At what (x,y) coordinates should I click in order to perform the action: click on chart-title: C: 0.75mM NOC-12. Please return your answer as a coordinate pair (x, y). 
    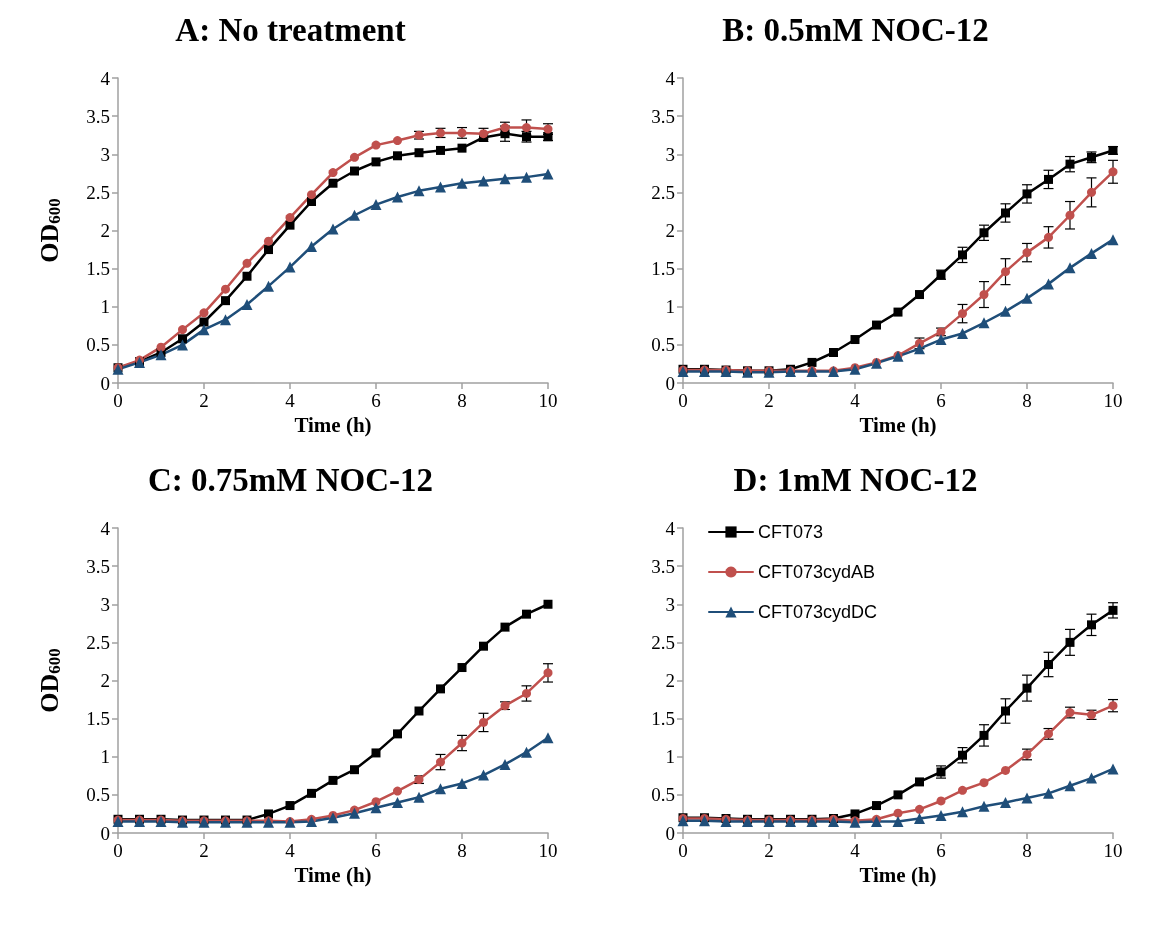
    Looking at the image, I should click on (290, 479).